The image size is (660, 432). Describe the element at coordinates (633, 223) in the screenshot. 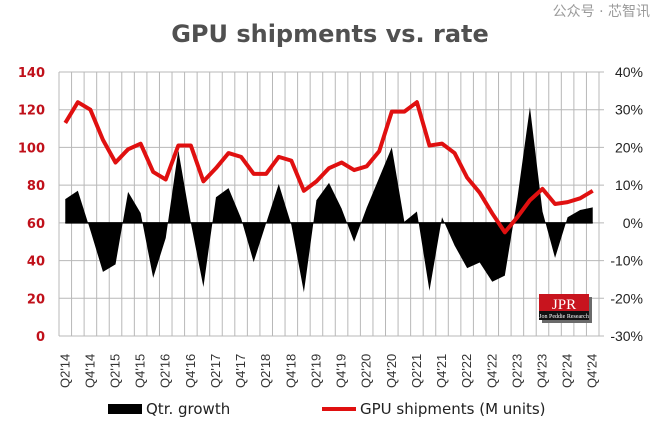

I see `right-tick-label: 0%` at that location.